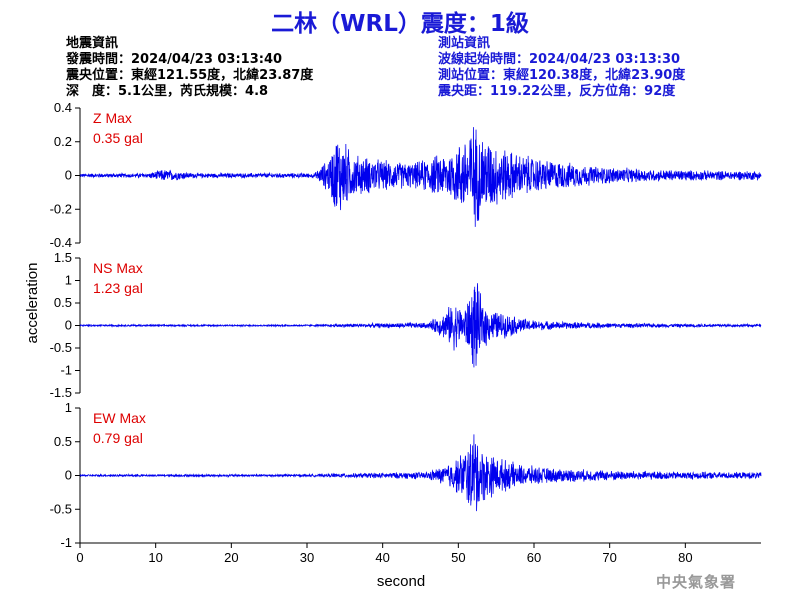 The height and width of the screenshot is (600, 800). I want to click on epicenter-location: 震央位置：東經121.55度，北緯23.87度, so click(190, 75).